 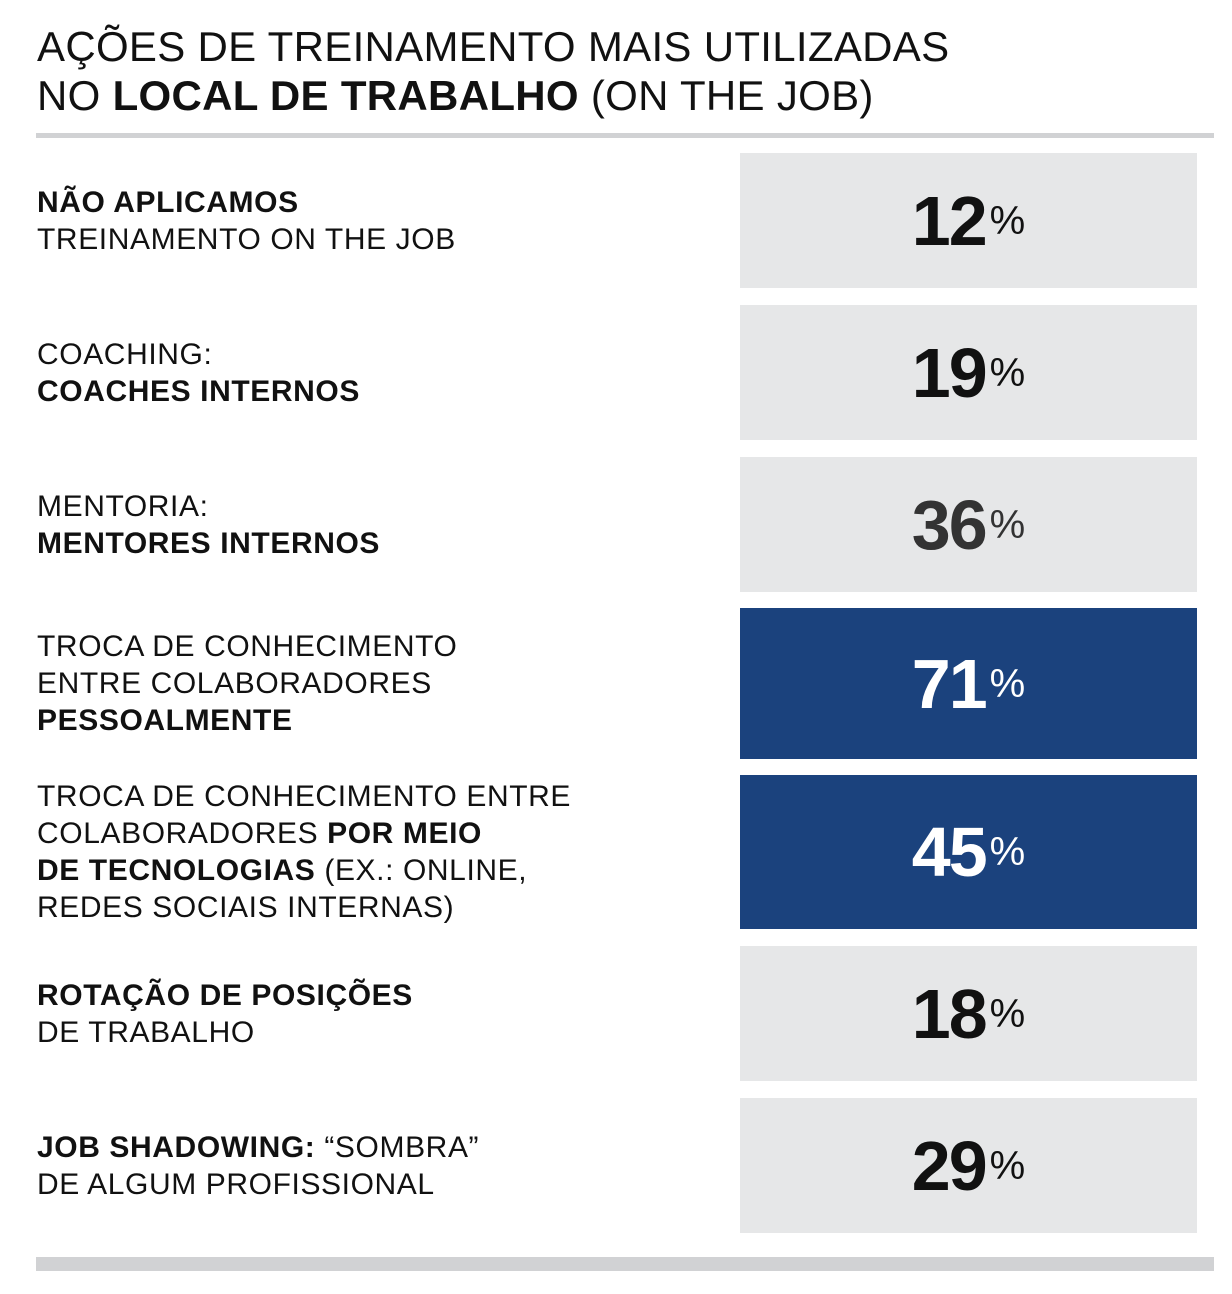 I want to click on value-number: 45, so click(x=949, y=852).